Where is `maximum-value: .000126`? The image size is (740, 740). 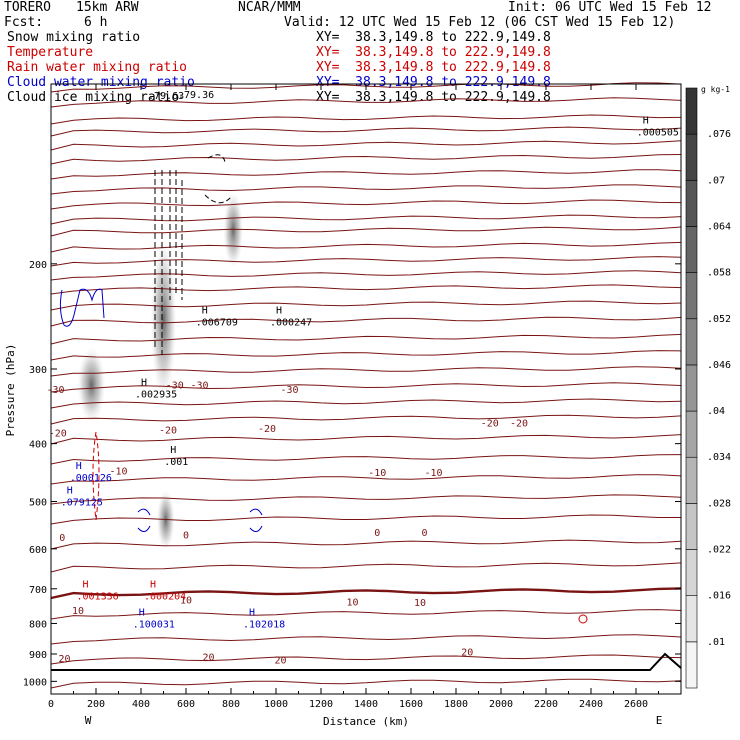 maximum-value: .000126 is located at coordinates (91, 478).